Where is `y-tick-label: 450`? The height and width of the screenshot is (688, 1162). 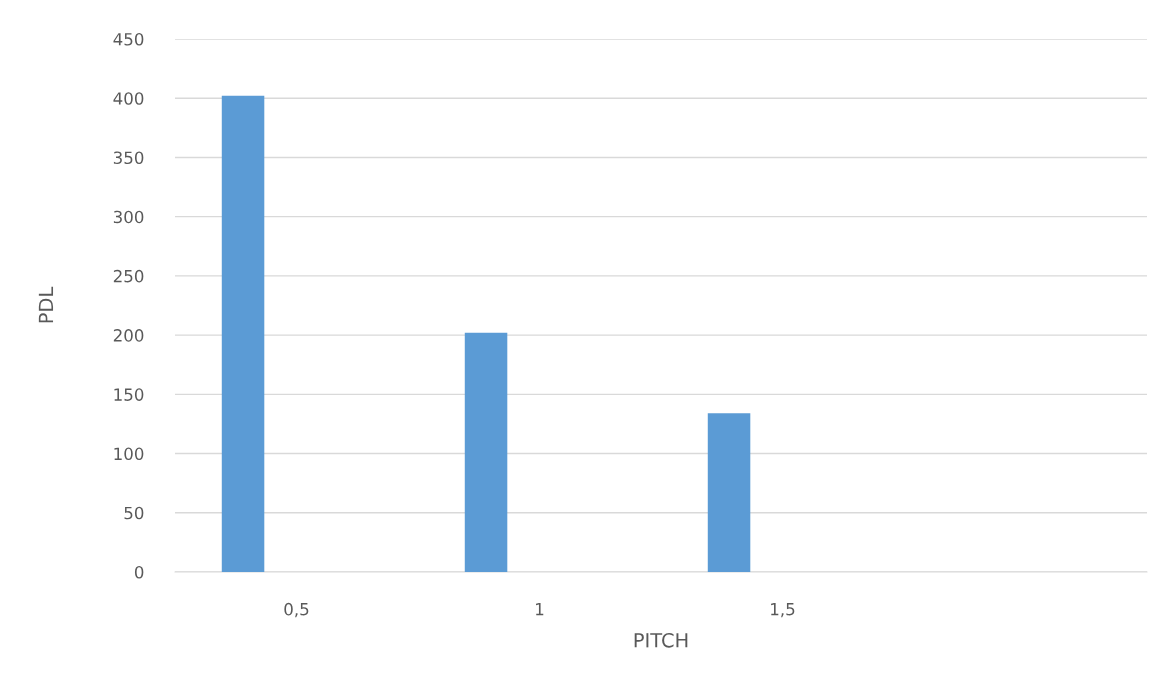
y-tick-label: 450 is located at coordinates (128, 39).